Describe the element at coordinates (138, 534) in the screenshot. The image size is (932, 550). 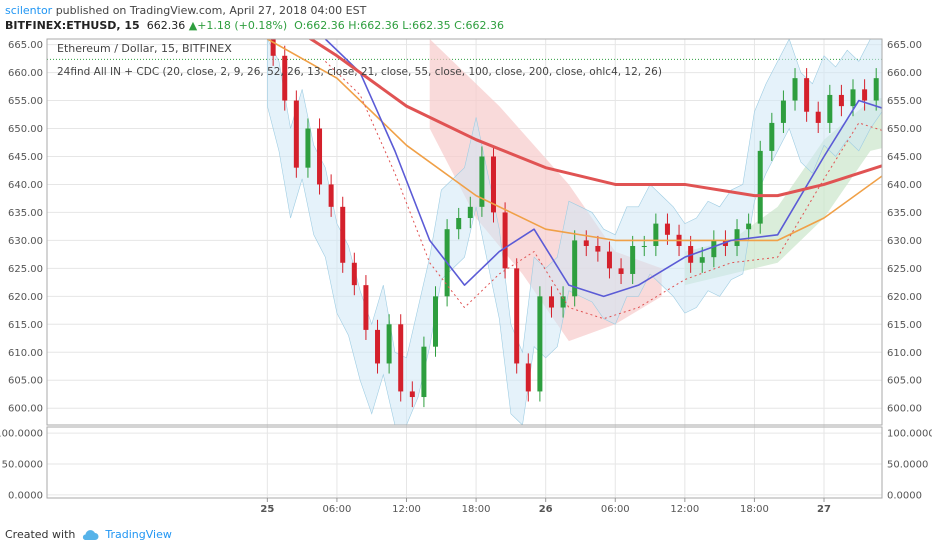
I see `tradingview-brand-link: TradingView` at that location.